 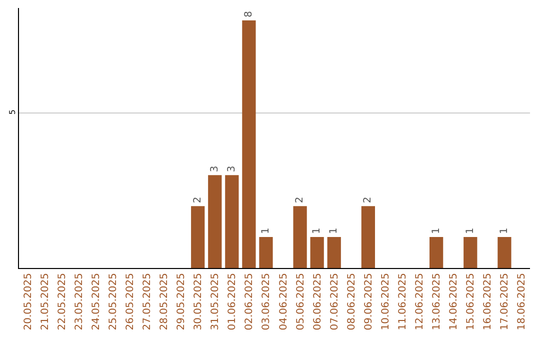 What do you see at coordinates (96, 301) in the screenshot?
I see `x-tick-label: 24.05.2025` at bounding box center [96, 301].